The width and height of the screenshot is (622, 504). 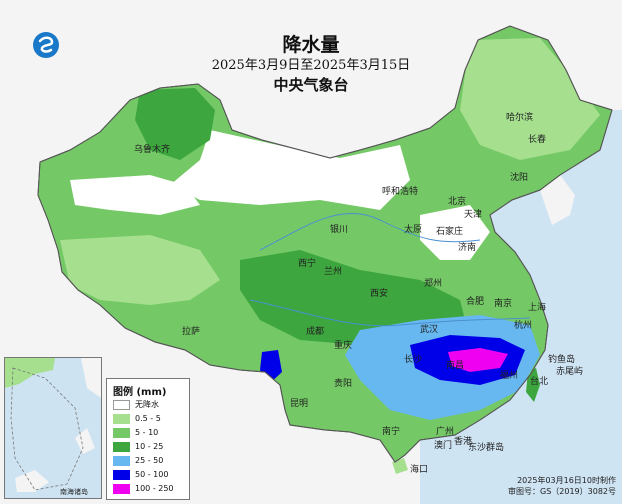 What do you see at coordinates (391, 432) in the screenshot?
I see `city-label: 南宁` at bounding box center [391, 432].